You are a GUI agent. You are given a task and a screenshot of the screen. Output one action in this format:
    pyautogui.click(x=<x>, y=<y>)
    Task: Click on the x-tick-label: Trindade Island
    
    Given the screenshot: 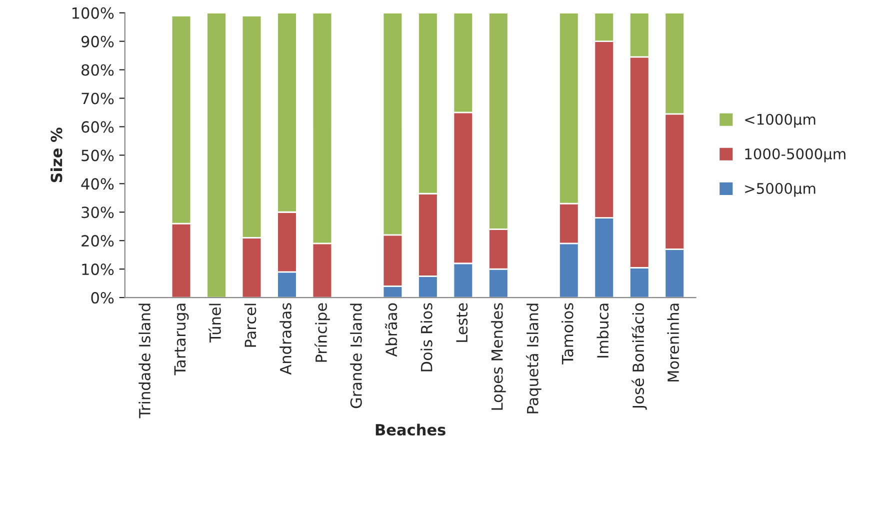 What is the action you would take?
    pyautogui.click(x=144, y=361)
    